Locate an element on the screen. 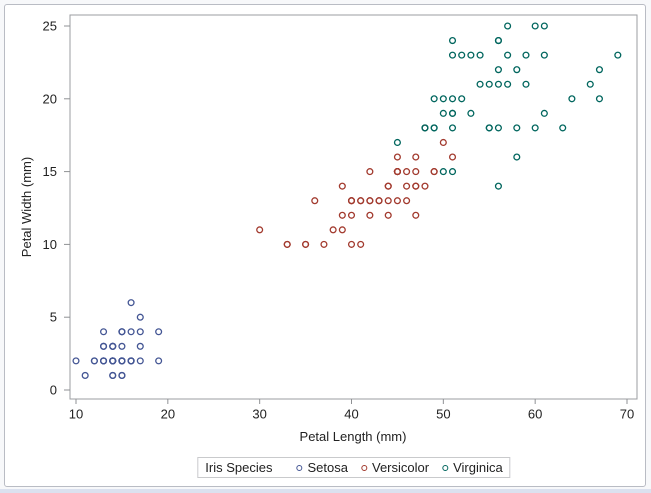 This screenshot has height=493, width=651. y-tick-label: 25 is located at coordinates (50, 26).